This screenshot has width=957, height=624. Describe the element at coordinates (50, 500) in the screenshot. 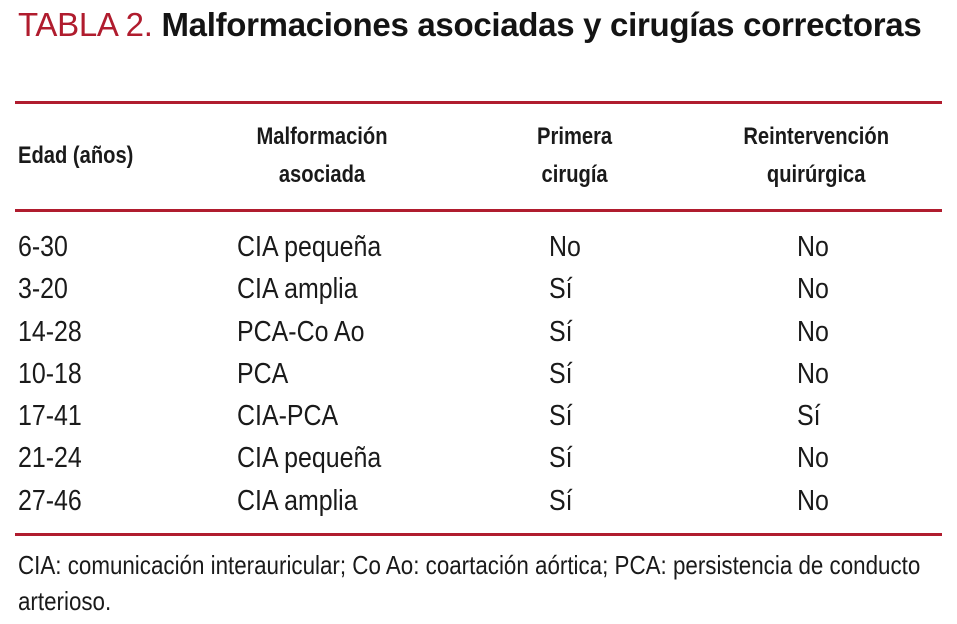

I see `cell-age: 27-46` at that location.